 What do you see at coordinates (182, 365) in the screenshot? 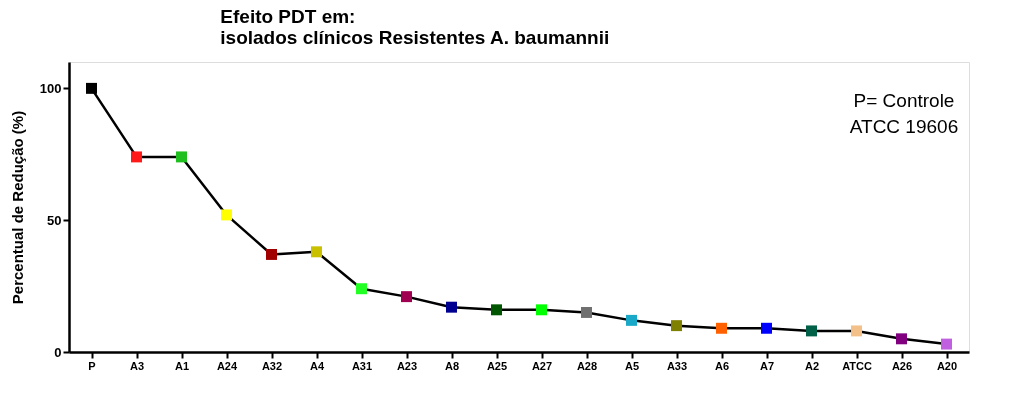
I see `x-tick-label: A1` at bounding box center [182, 365].